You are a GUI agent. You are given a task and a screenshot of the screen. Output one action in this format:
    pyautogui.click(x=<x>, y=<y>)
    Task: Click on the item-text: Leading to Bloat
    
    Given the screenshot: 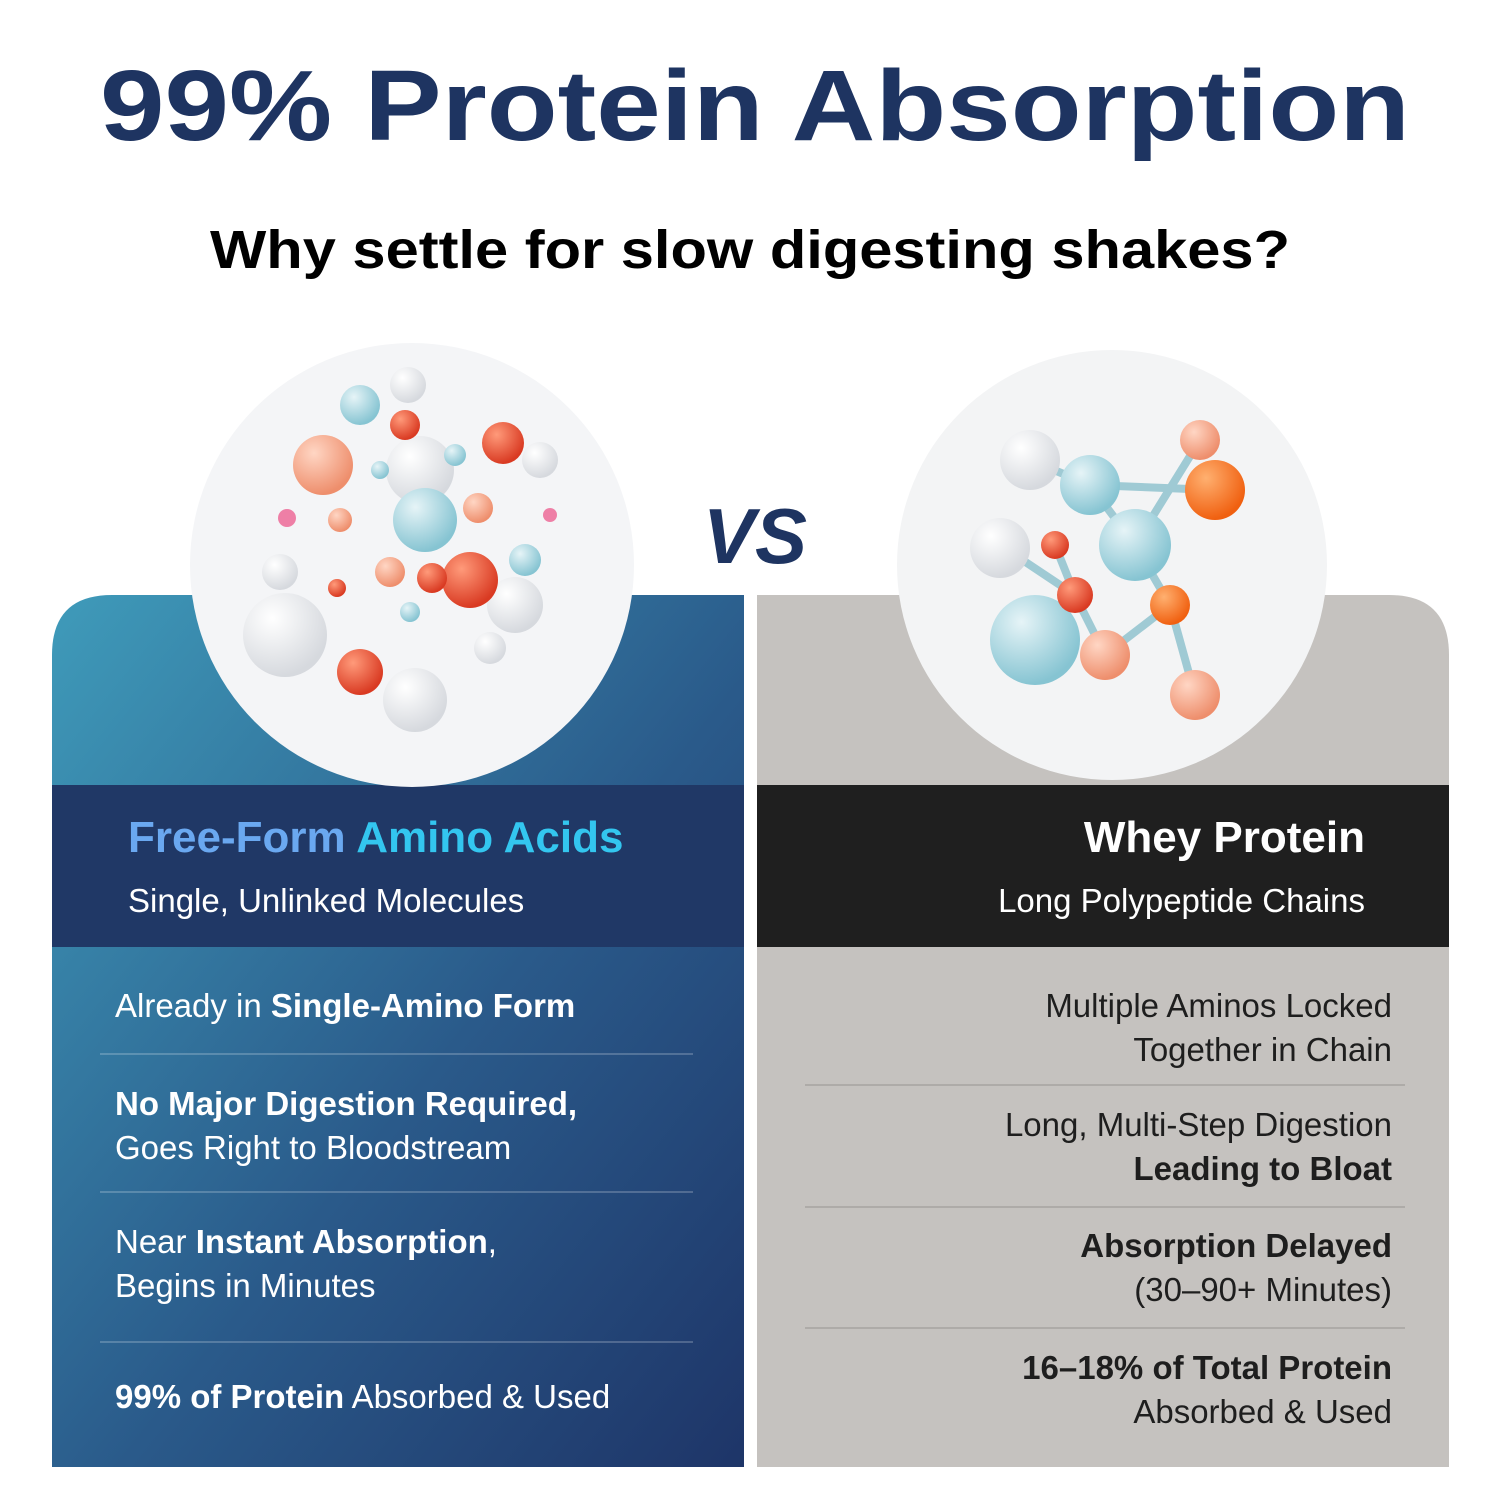 What is the action you would take?
    pyautogui.click(x=1263, y=1168)
    